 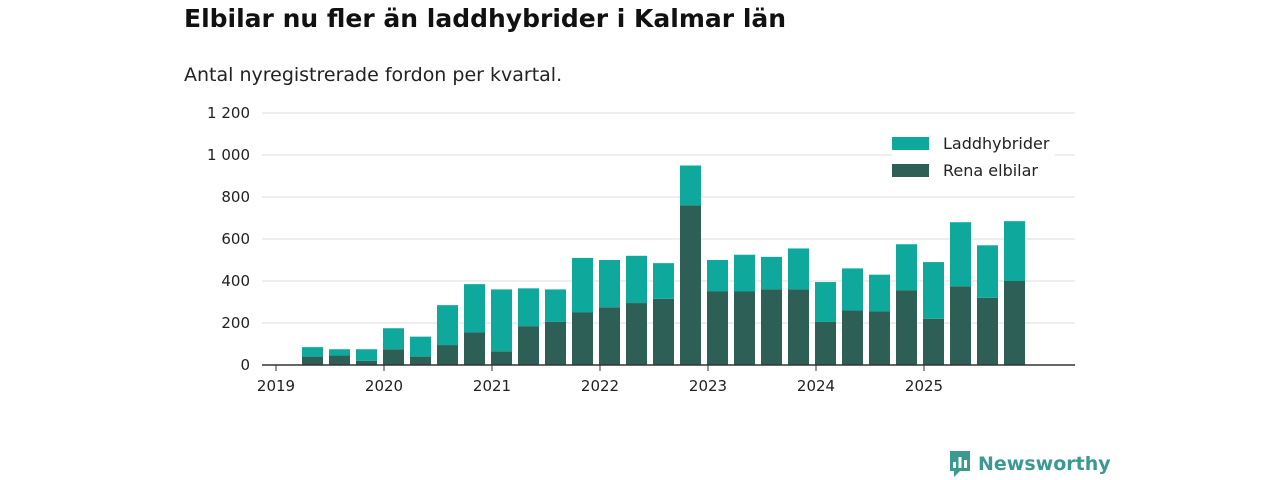 What do you see at coordinates (910, 143) in the screenshot?
I see `legend-swatch-laddhybrider` at bounding box center [910, 143].